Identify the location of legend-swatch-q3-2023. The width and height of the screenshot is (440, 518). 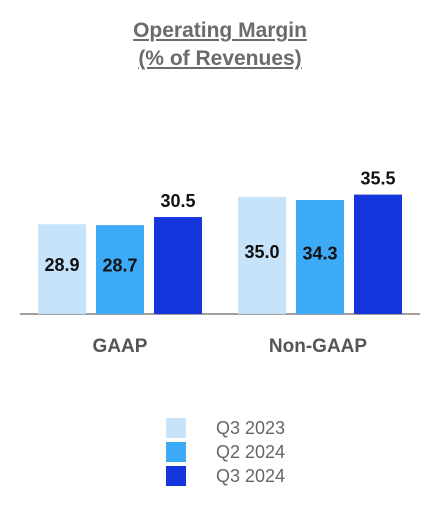
(176, 428).